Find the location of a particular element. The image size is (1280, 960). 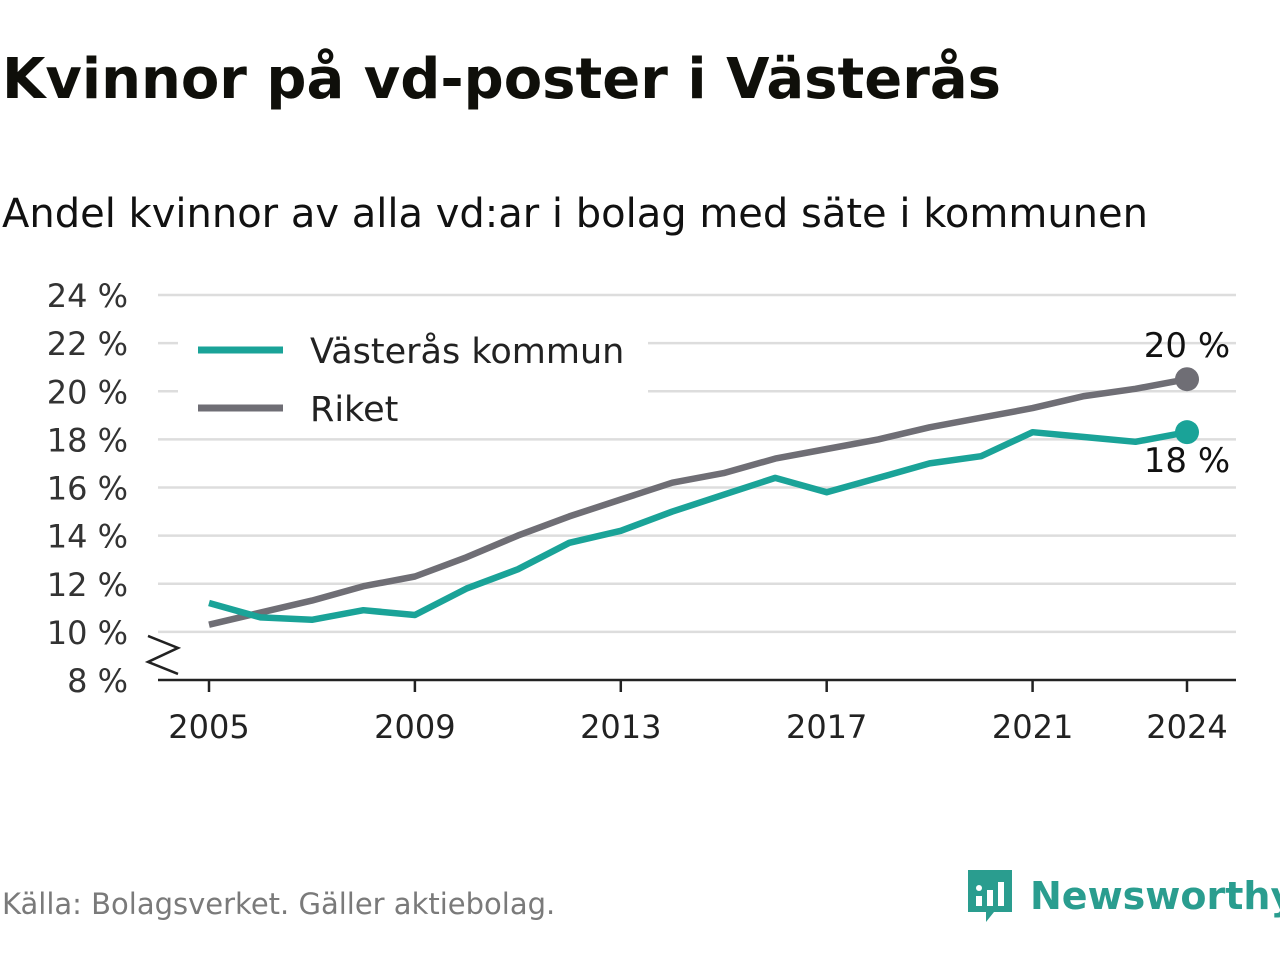

axis-break-mark is located at coordinates (163, 655).